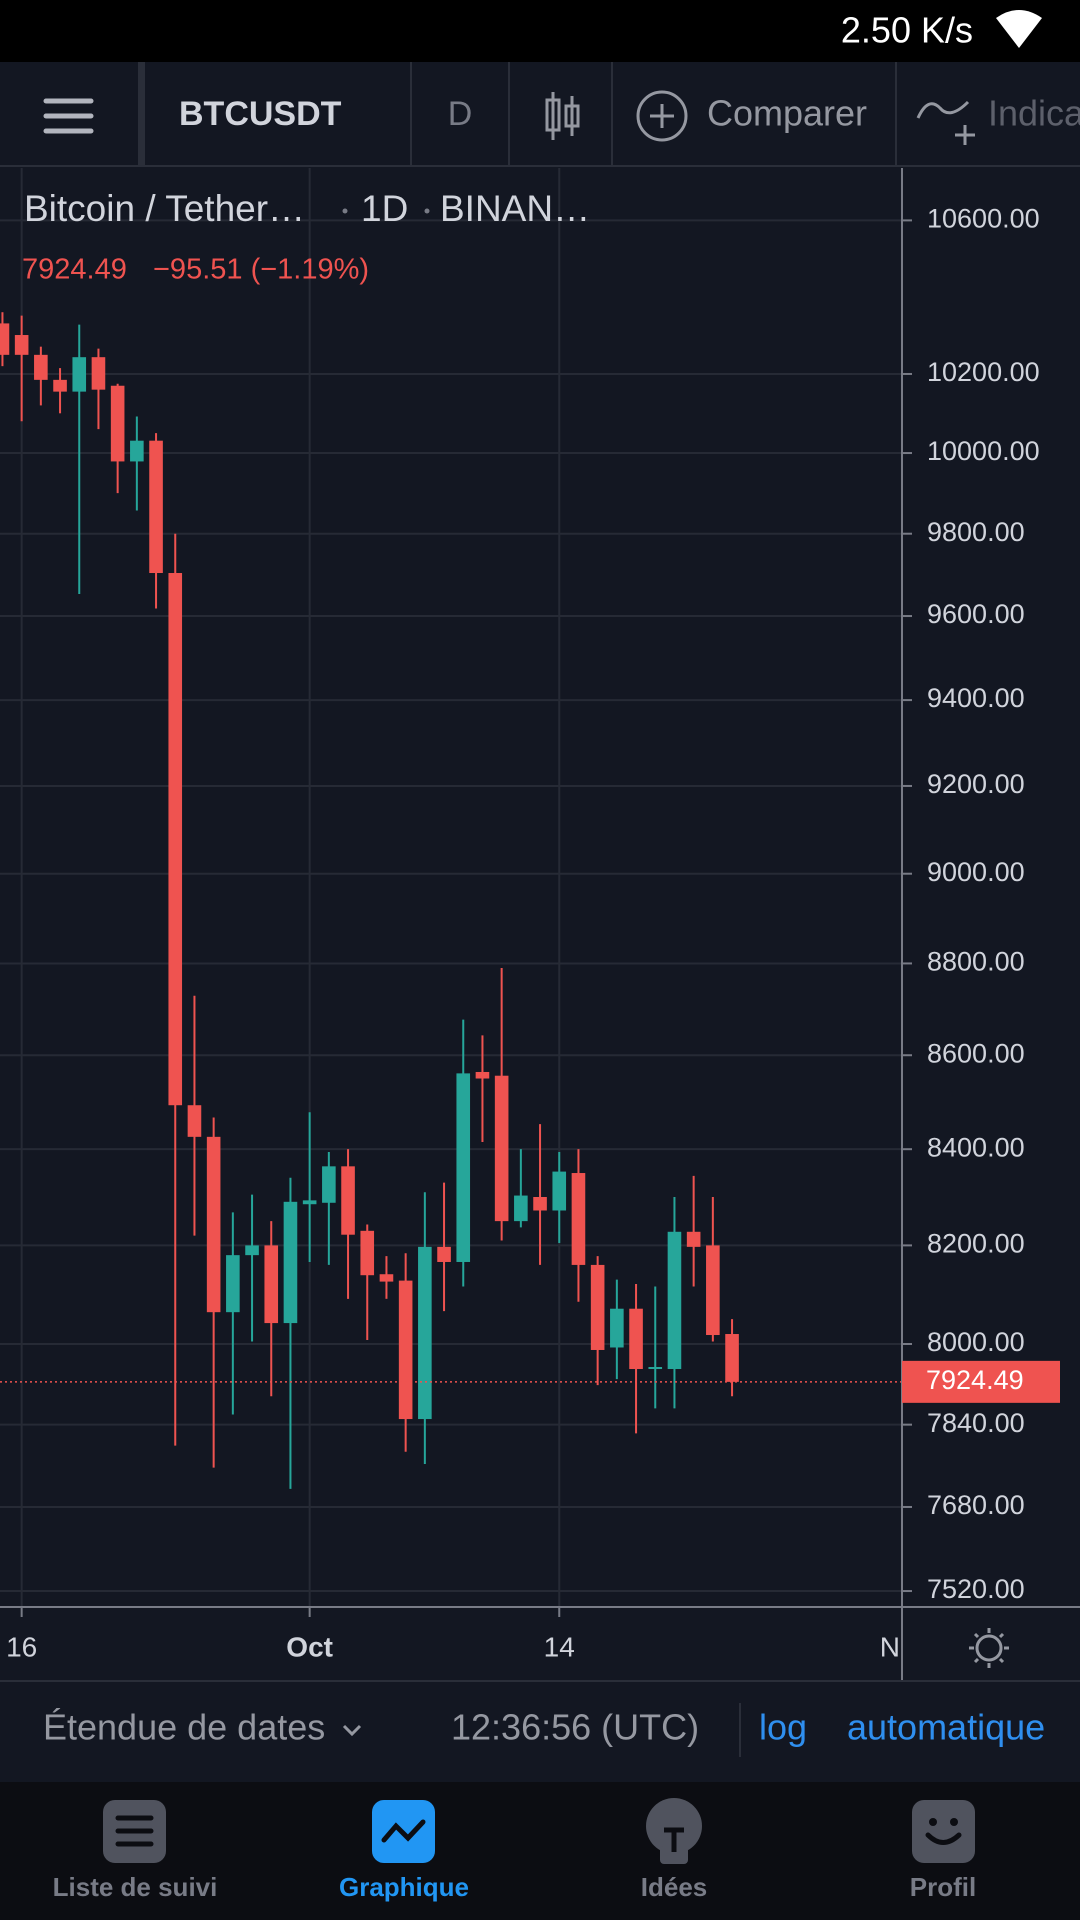  What do you see at coordinates (352, 1730) in the screenshot?
I see `chevron-icon` at bounding box center [352, 1730].